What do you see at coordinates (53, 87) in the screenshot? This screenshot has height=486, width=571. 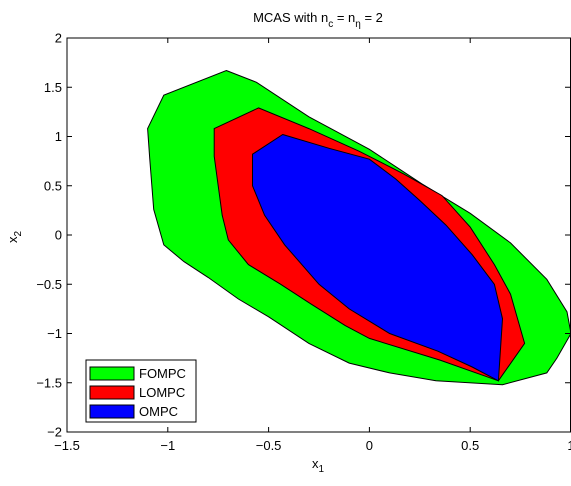 I see `y-tick-label: 1.5` at bounding box center [53, 87].